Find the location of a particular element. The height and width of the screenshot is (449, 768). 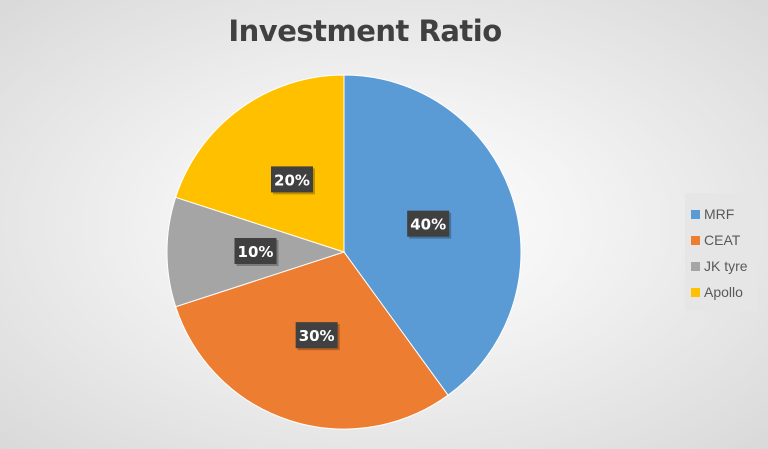

data-label: 40% is located at coordinates (429, 224).